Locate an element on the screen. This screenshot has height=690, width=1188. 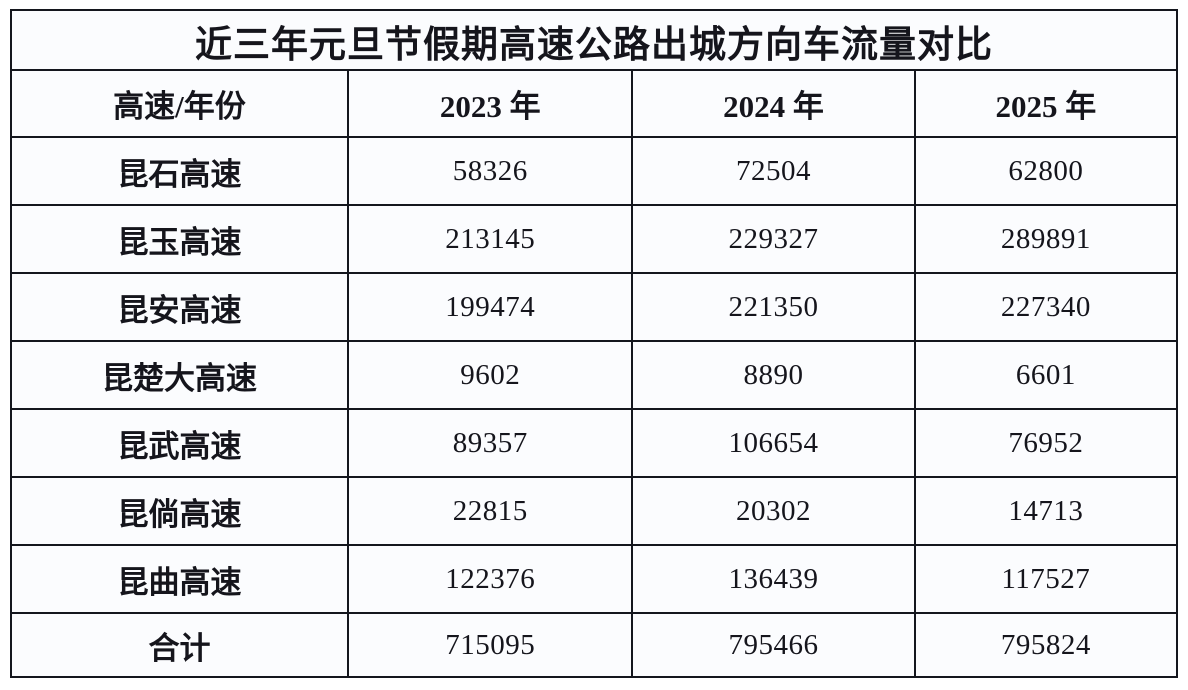
table-row: 昆倘高速 22815 20302 14713 is located at coordinates (594, 511).